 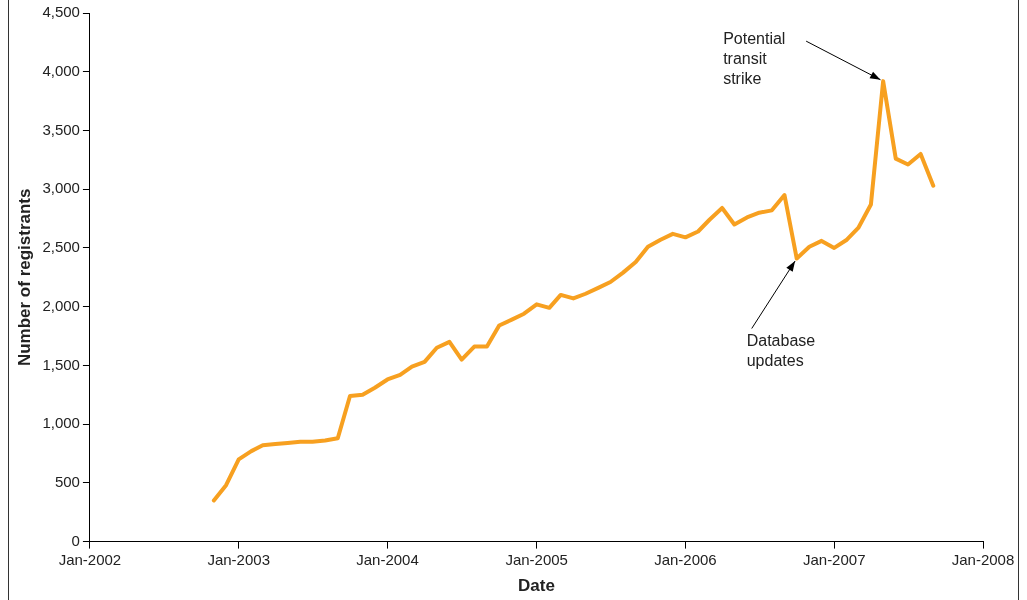 What do you see at coordinates (61, 12) in the screenshot?
I see `y-tick-label: 4,500` at bounding box center [61, 12].